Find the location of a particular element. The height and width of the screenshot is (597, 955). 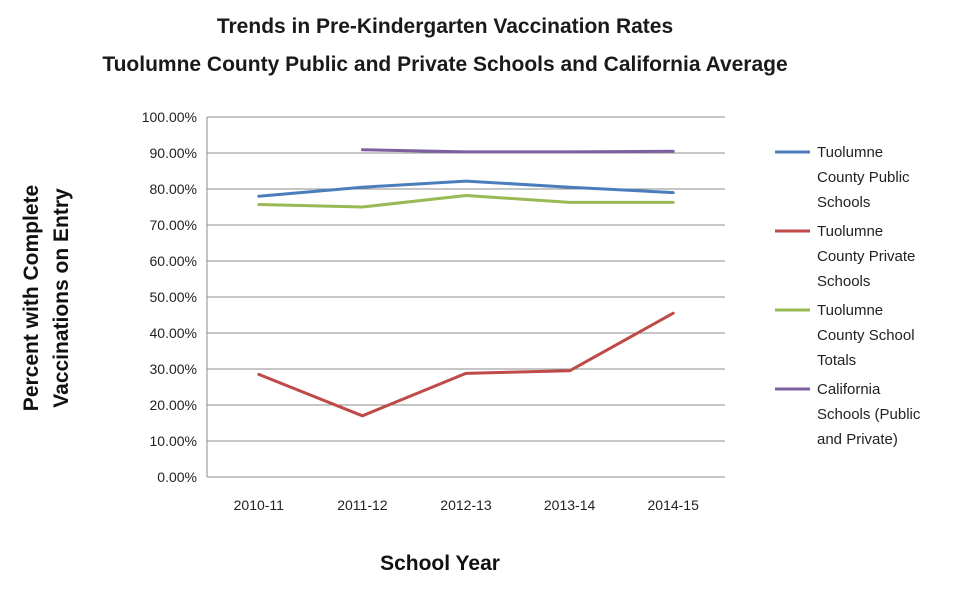

x-tick-label: 2012-13 is located at coordinates (466, 505).